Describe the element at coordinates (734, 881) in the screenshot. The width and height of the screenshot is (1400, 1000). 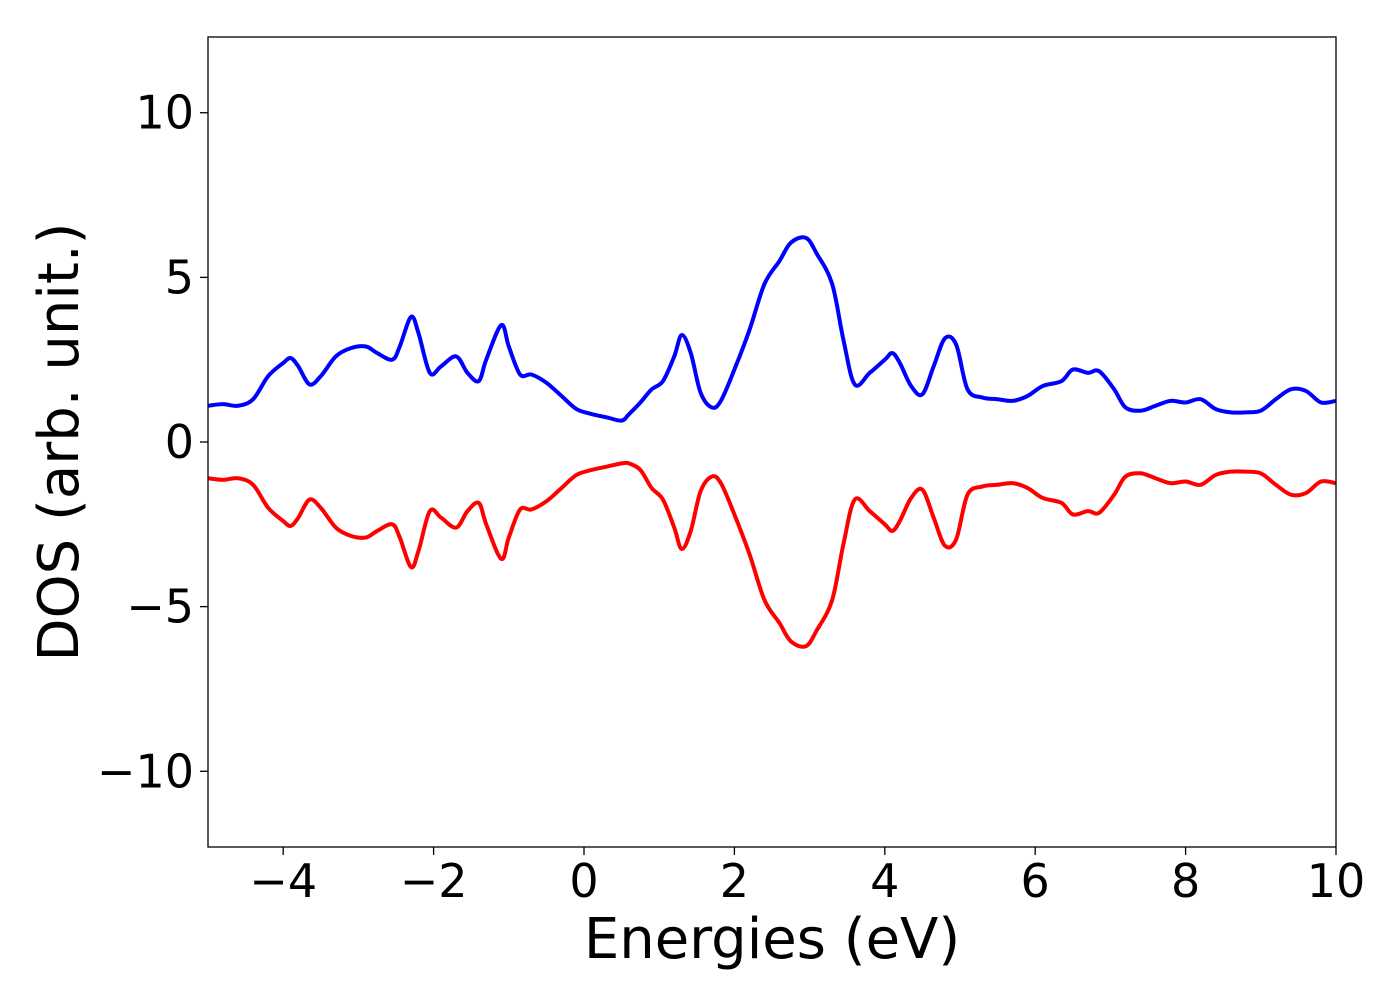
I see `x-tick-label: 2` at that location.